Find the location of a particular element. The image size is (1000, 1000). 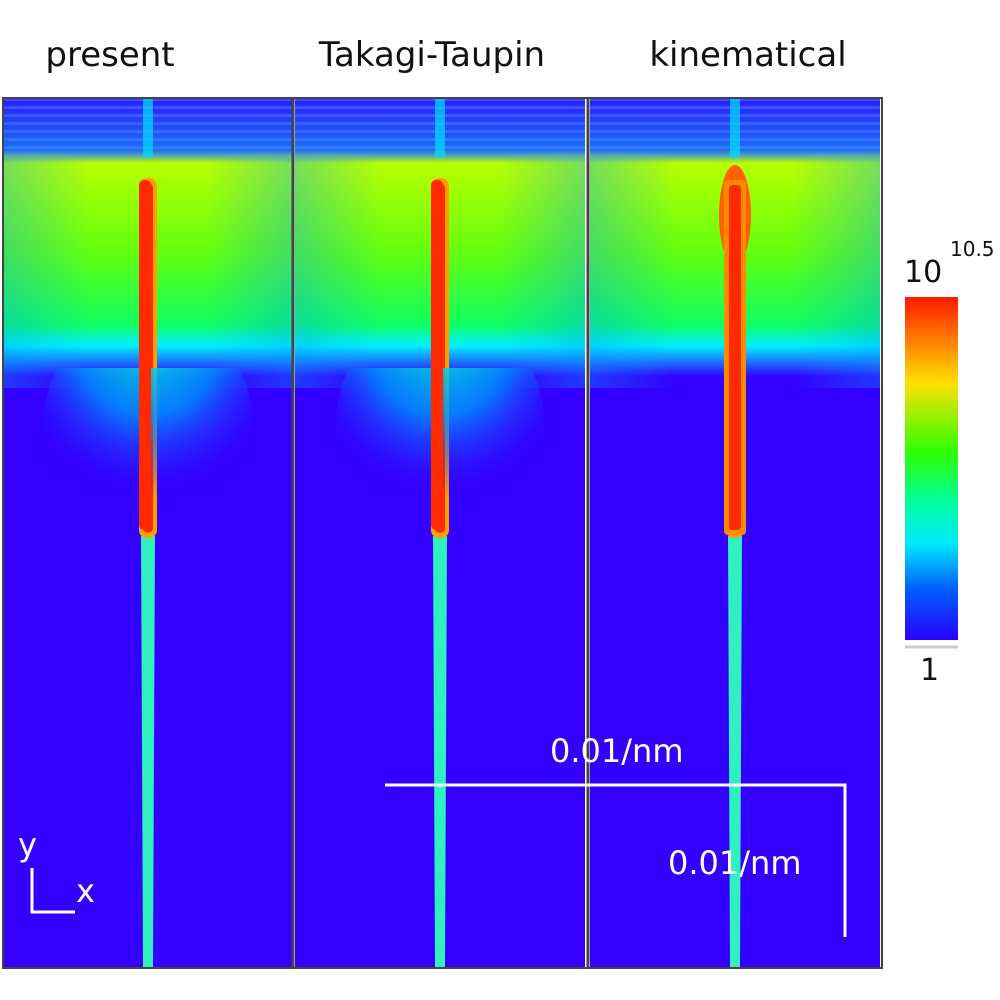

axis-label: y is located at coordinates (27, 845).